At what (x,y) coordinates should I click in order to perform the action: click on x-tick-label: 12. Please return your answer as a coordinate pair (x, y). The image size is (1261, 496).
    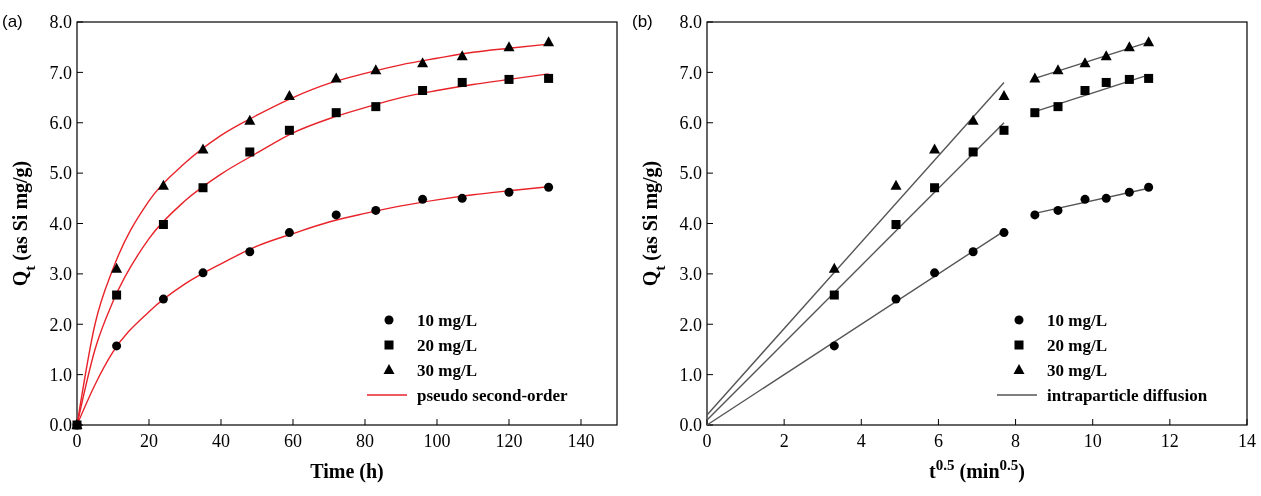
    Looking at the image, I should click on (1169, 441).